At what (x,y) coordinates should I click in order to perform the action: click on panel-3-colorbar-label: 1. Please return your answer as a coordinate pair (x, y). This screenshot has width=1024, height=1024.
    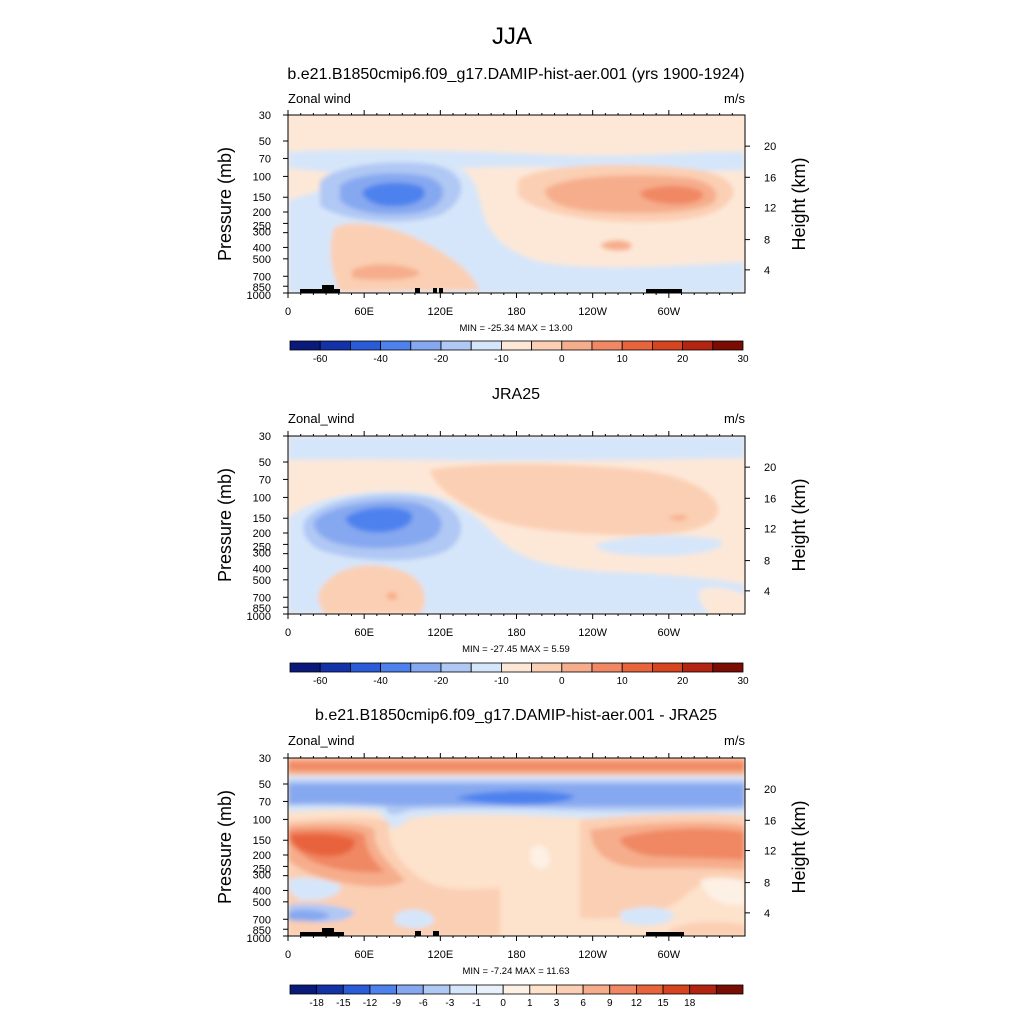
    Looking at the image, I should click on (530, 1003).